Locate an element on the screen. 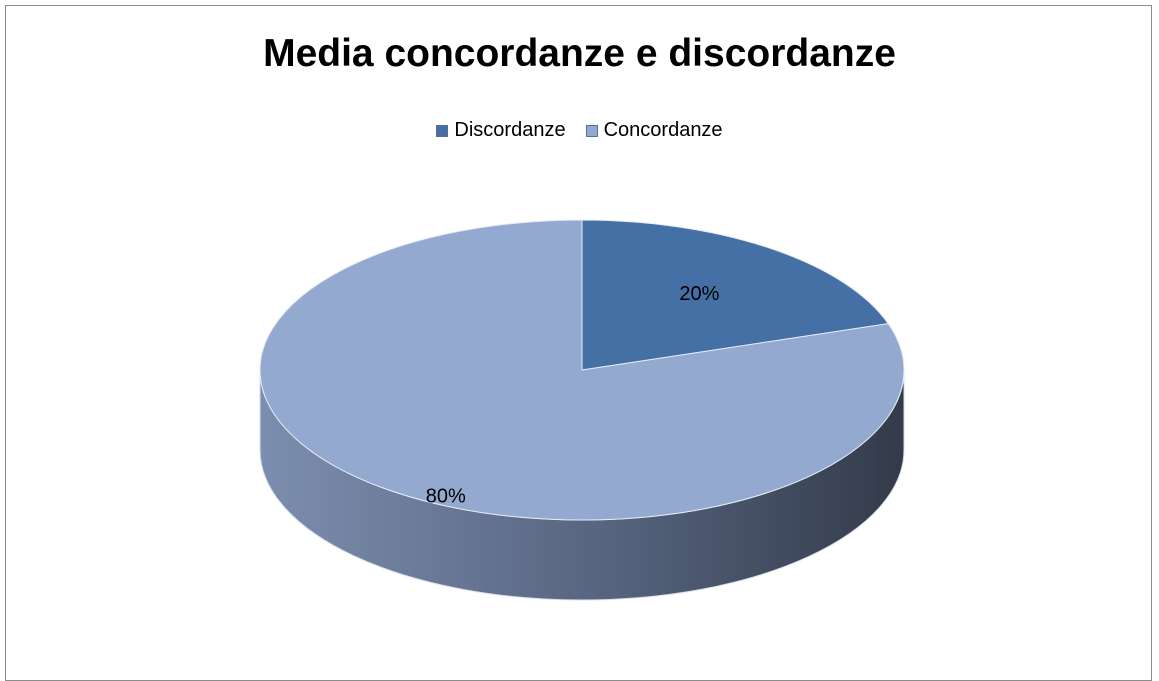  chart-title: Media concordanze e discordanze is located at coordinates (579, 53).